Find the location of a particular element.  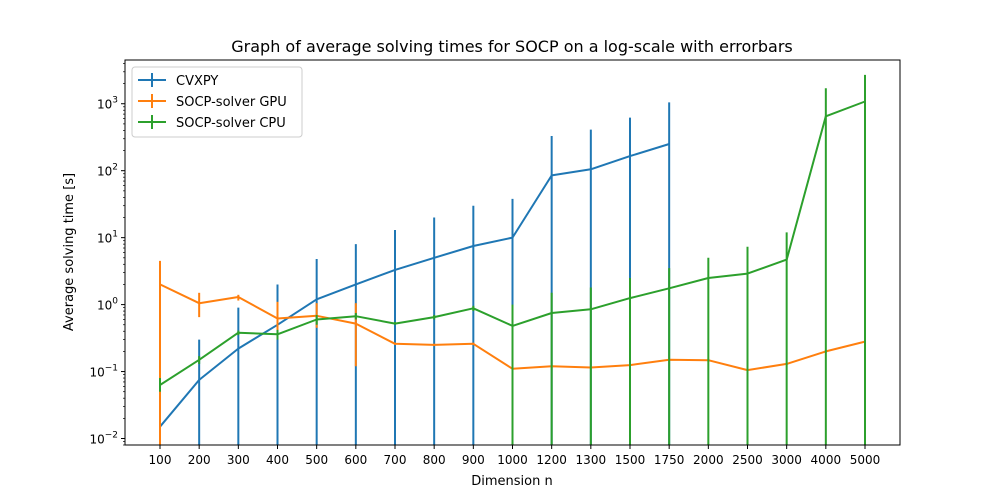

legend-label: SOCP-solver GPU is located at coordinates (231, 102).